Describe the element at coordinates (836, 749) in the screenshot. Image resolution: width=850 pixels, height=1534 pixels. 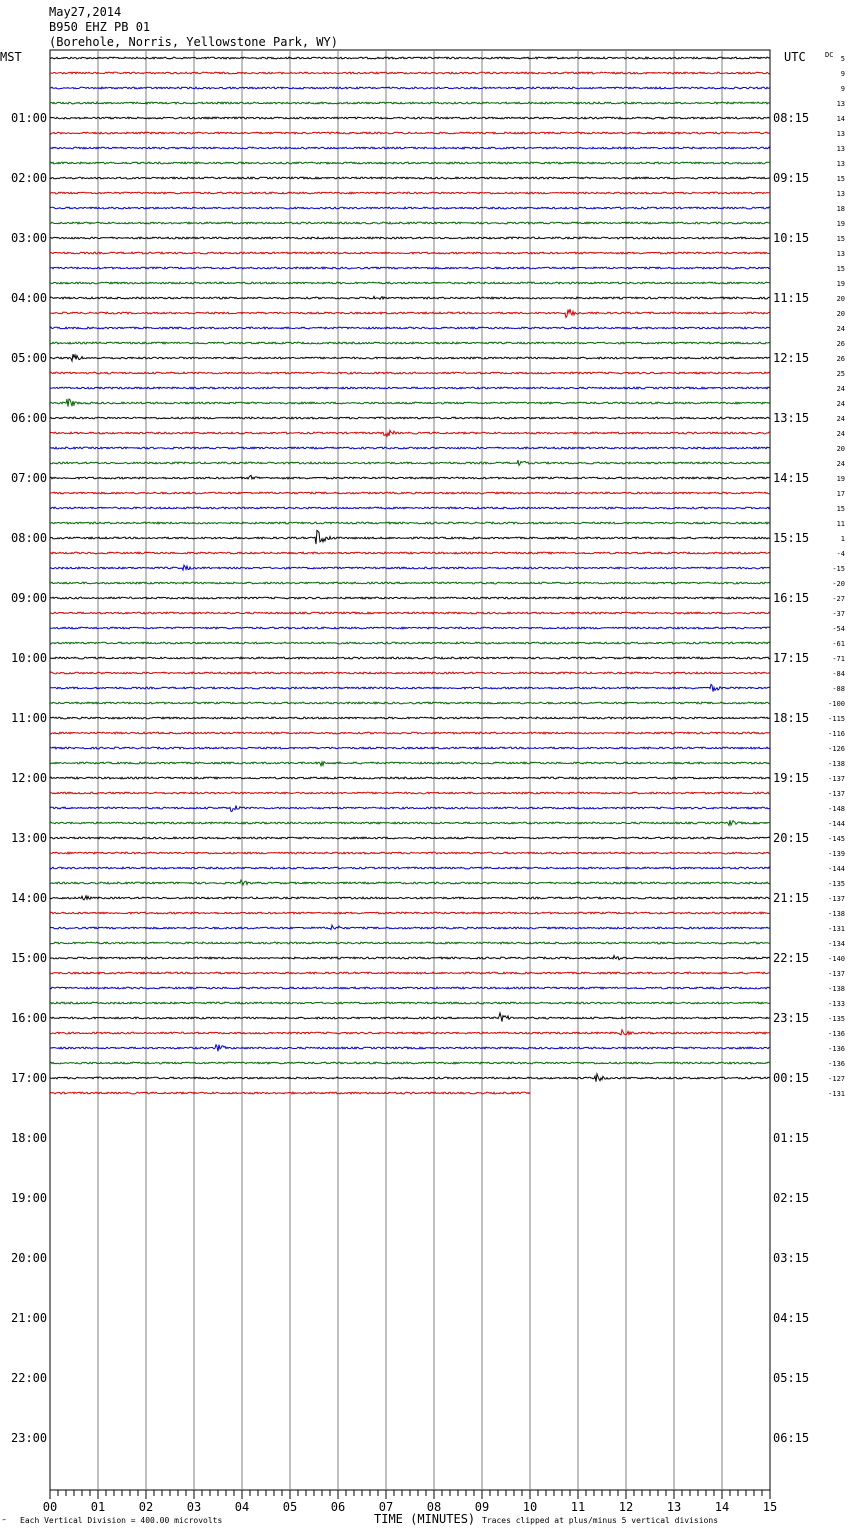
I see `dc-offset-value: -126` at that location.